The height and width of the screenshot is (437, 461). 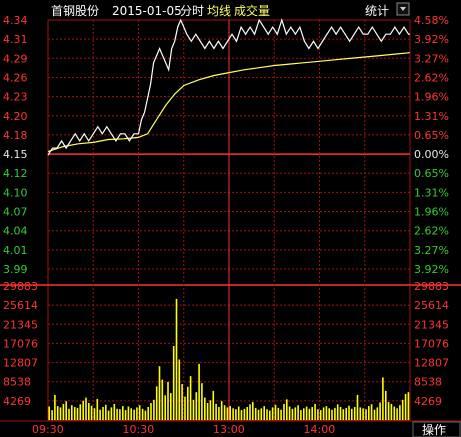 I want to click on chart-footer: 09:30 10:30 13:00 14:00 操作, so click(x=230, y=428).